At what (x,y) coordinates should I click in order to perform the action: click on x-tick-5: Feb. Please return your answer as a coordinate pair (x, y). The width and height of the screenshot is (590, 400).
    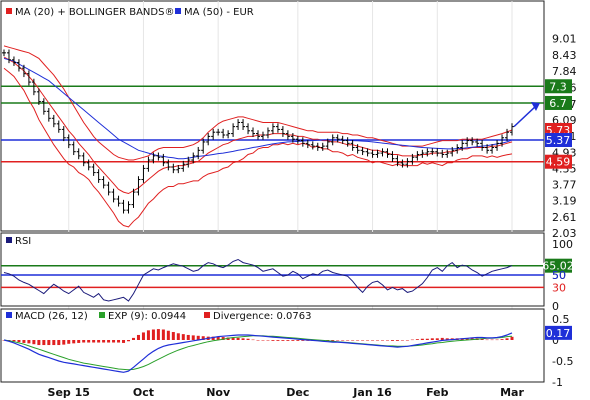
    Looking at the image, I should click on (437, 392).